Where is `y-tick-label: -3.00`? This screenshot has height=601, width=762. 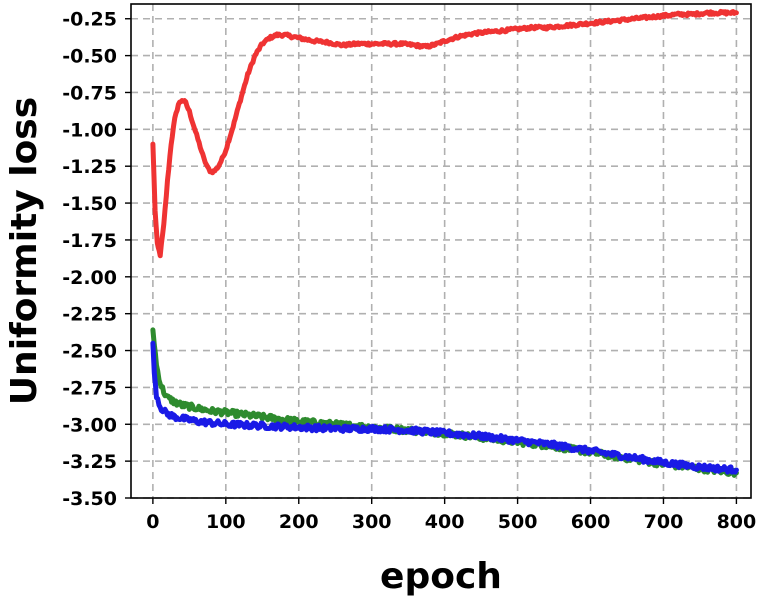 y-tick-label: -3.00 is located at coordinates (89, 425).